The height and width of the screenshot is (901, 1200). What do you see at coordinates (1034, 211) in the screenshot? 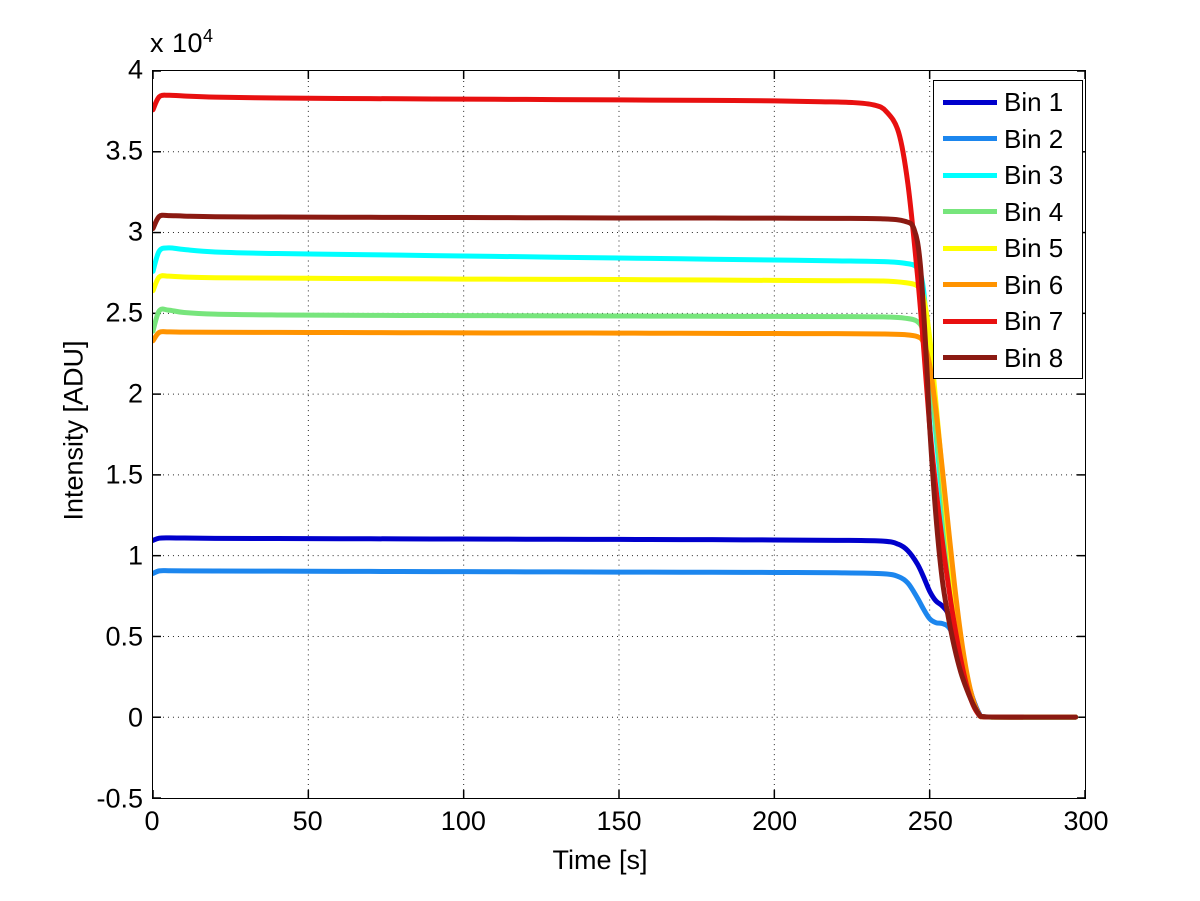
I see `legend-label: Bin 4` at bounding box center [1034, 211].